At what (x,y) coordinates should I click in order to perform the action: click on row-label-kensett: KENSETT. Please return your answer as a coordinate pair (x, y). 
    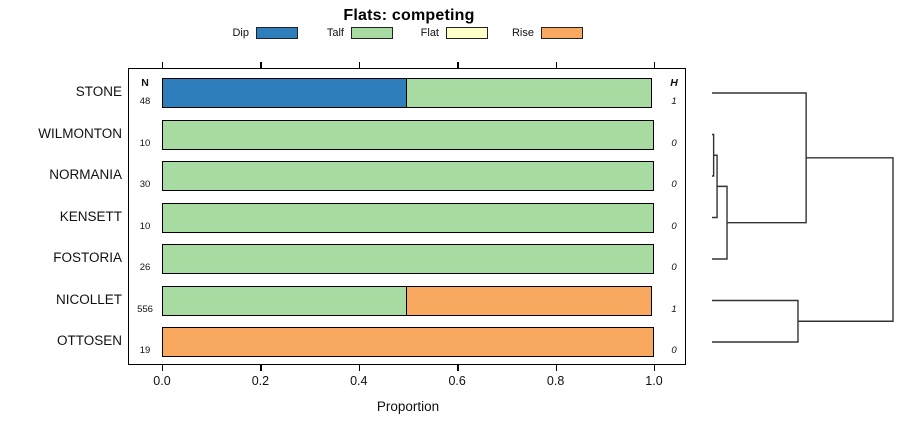
    Looking at the image, I should click on (90, 216).